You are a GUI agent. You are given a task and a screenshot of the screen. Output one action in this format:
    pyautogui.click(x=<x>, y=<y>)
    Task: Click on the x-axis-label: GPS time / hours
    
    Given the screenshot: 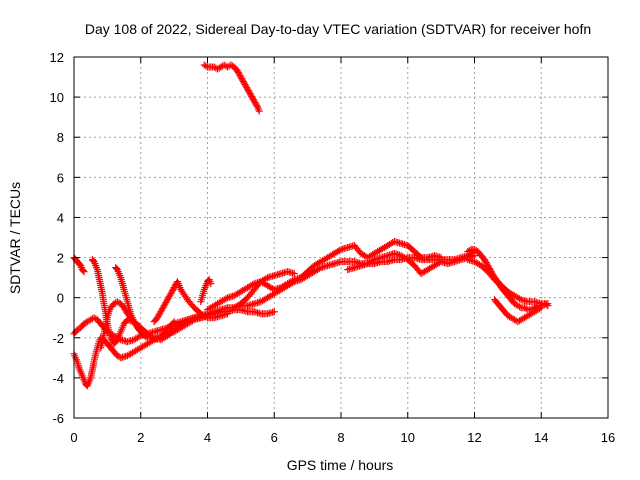 What is the action you would take?
    pyautogui.click(x=340, y=465)
    